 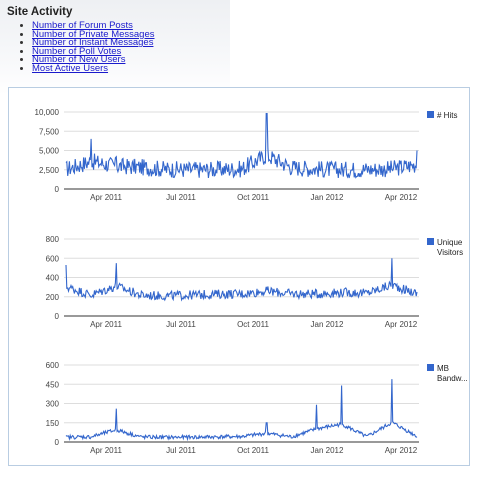 I want to click on link-most-active-users: Most Active Users, so click(x=70, y=68).